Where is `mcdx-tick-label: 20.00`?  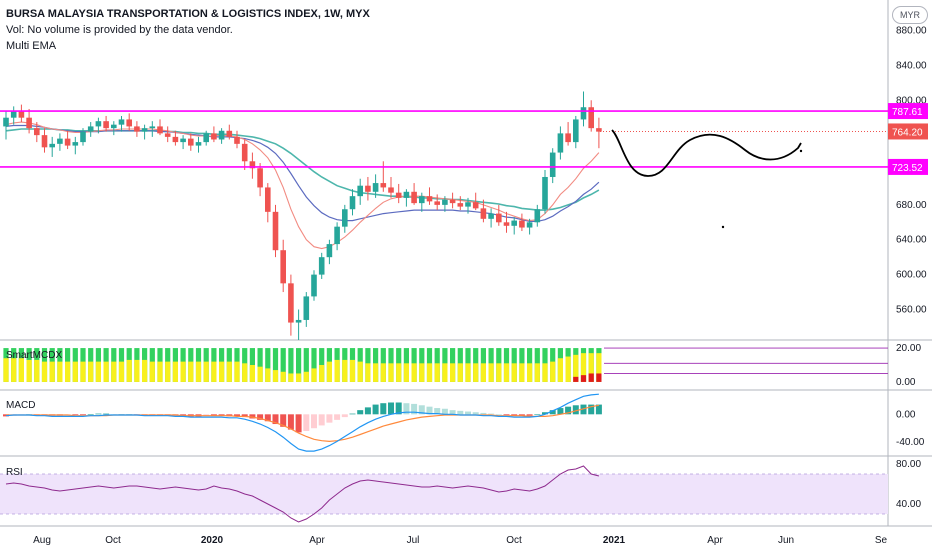
mcdx-tick-label: 20.00 is located at coordinates (908, 348).